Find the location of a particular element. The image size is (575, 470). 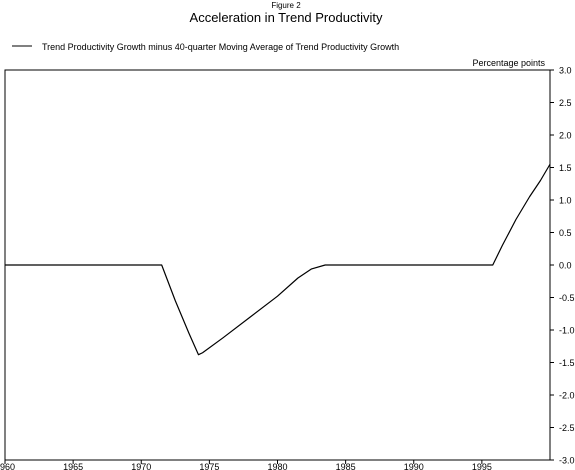

x-tick-label: 1995 is located at coordinates (482, 466).